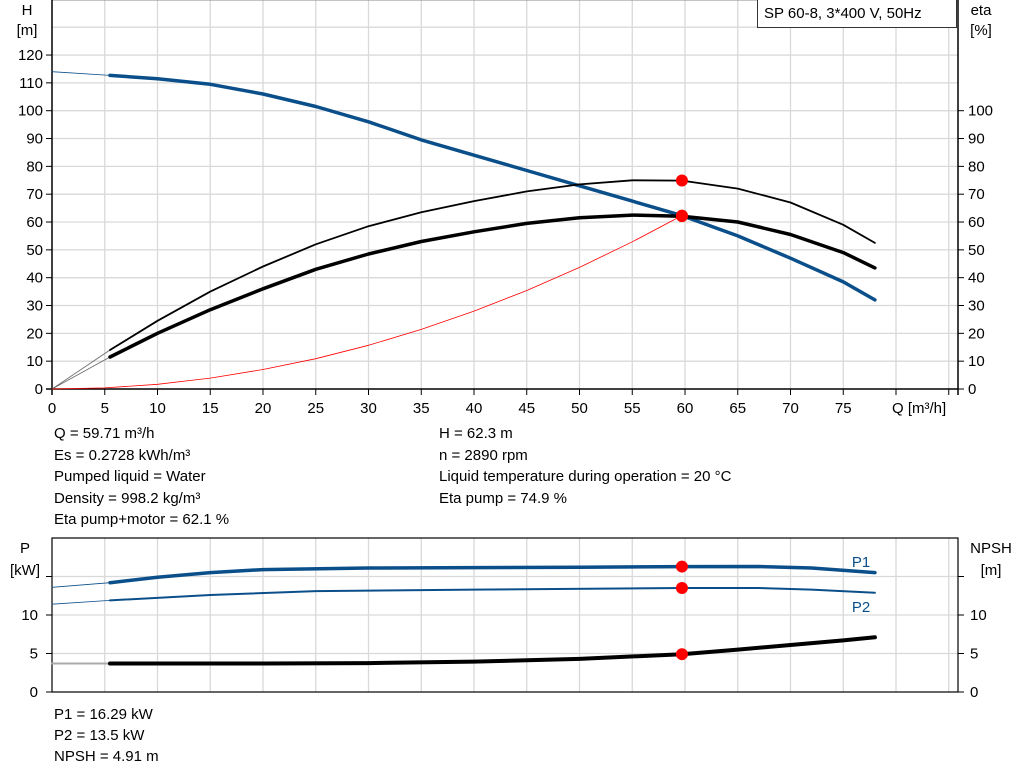 This screenshot has height=781, width=1024. I want to click on readout-q: Q = 59.71 m³/h, so click(104, 433).